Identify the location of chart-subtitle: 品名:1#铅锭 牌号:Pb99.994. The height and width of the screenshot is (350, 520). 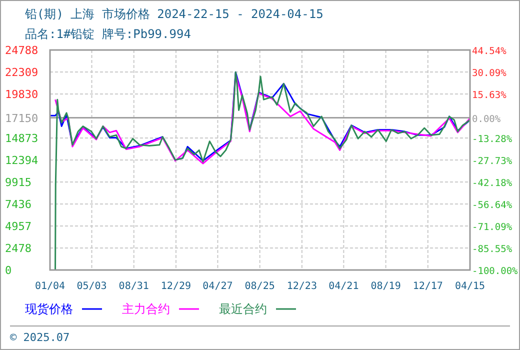
(108, 34).